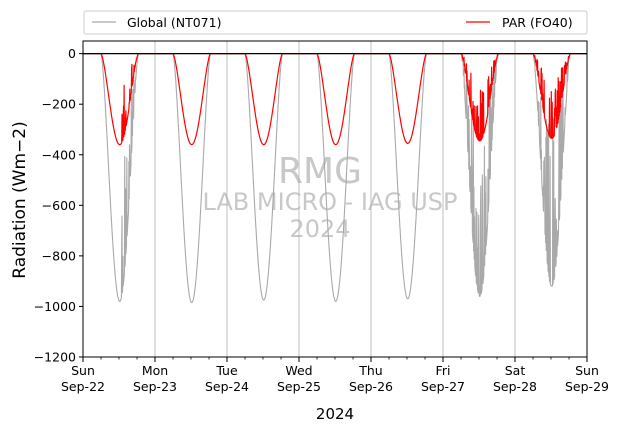  What do you see at coordinates (59, 205) in the screenshot?
I see `y-tick-label: −600` at bounding box center [59, 205].